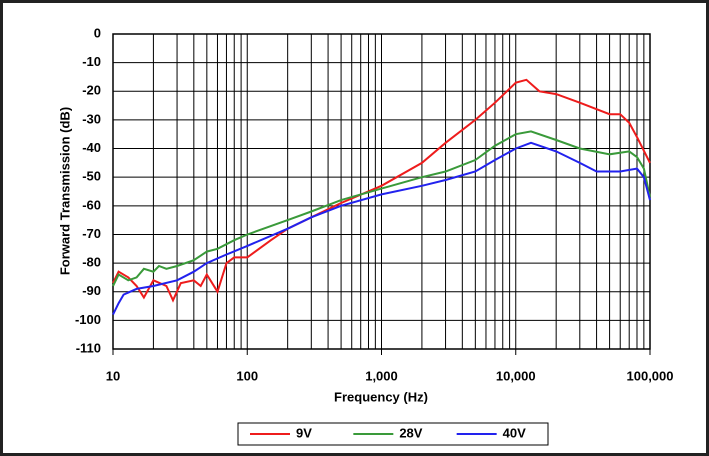 The width and height of the screenshot is (709, 456). I want to click on x-tick-label: 10, so click(113, 375).